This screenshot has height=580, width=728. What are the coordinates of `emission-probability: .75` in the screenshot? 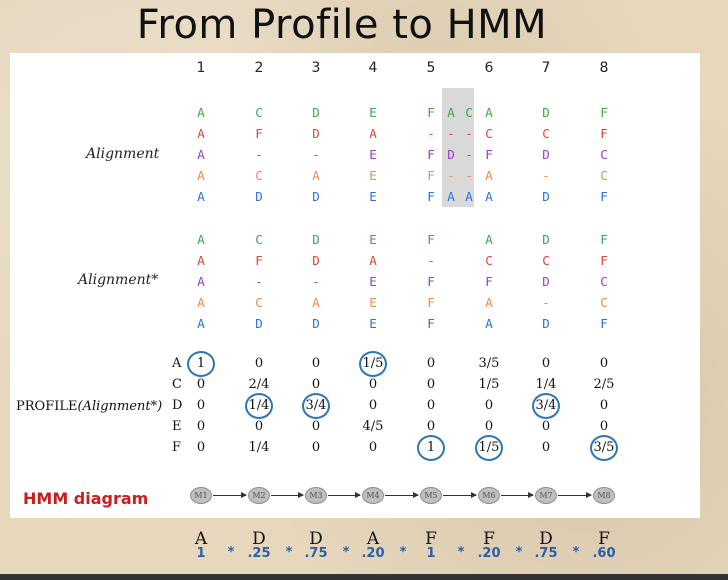 It's located at (546, 553).